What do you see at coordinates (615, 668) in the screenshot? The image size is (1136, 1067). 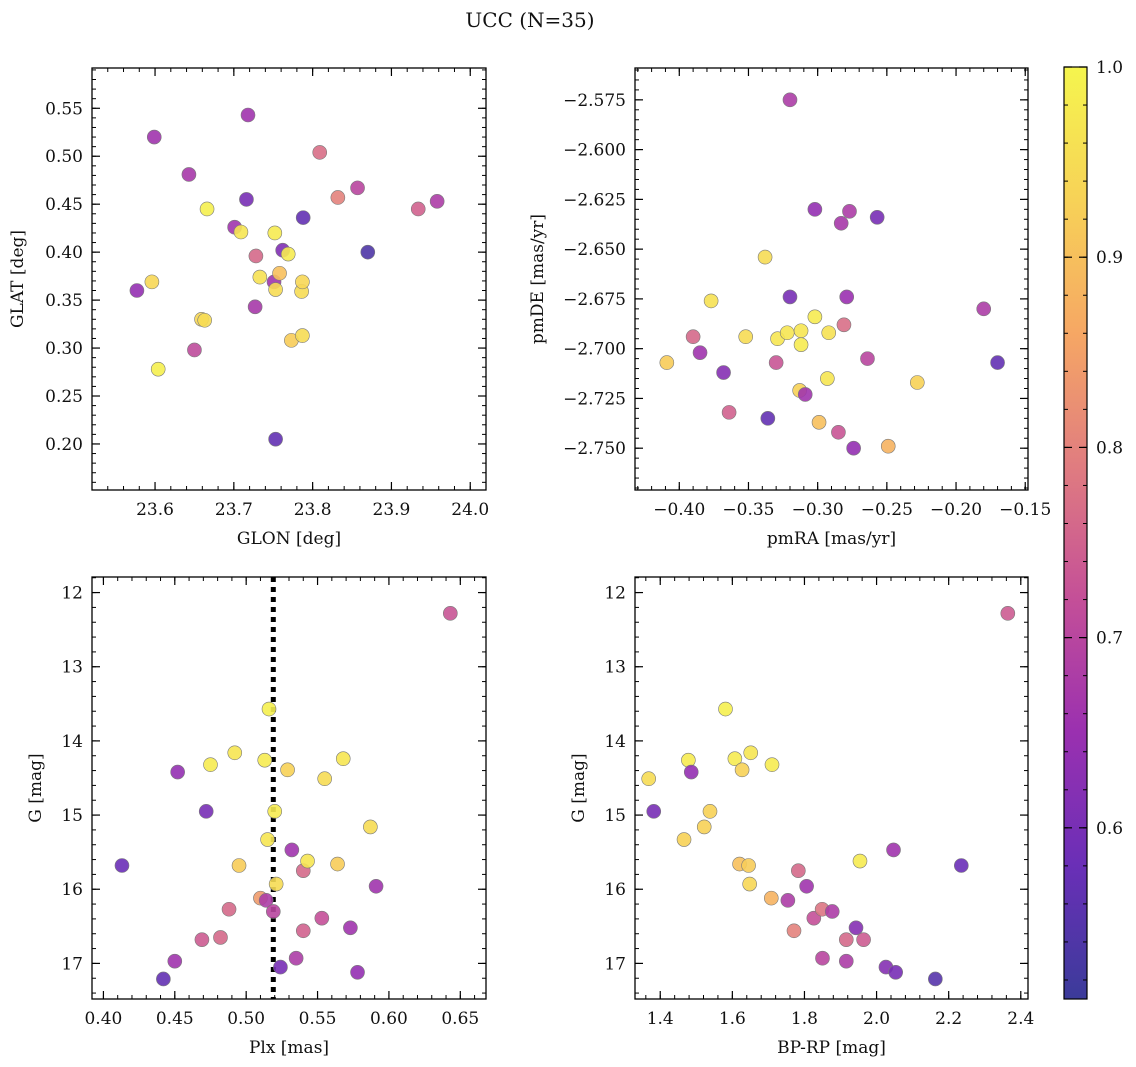 I see `y-tick-label: 13` at bounding box center [615, 668].